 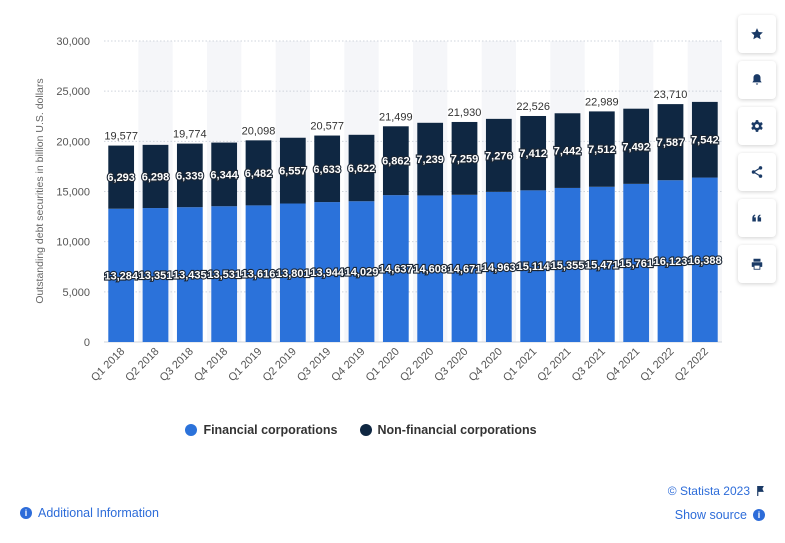 I want to click on y-axis-ticks: 0 5,000 10,000 15,000 20,000 25,000 30,000, so click(x=73, y=192).